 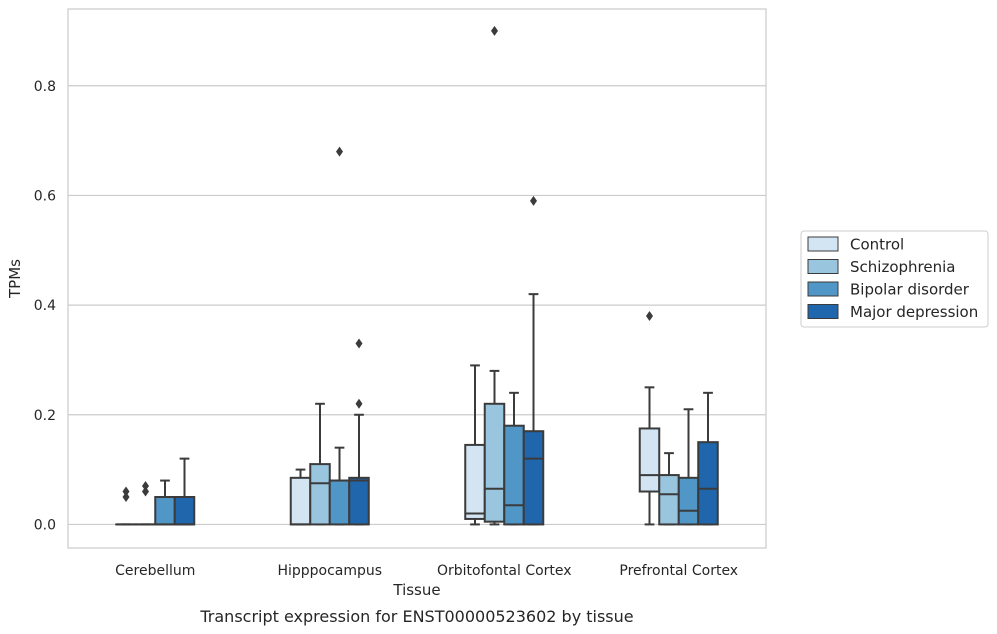 I want to click on x-tick-label: Prefrontal Cortex, so click(x=678, y=571).